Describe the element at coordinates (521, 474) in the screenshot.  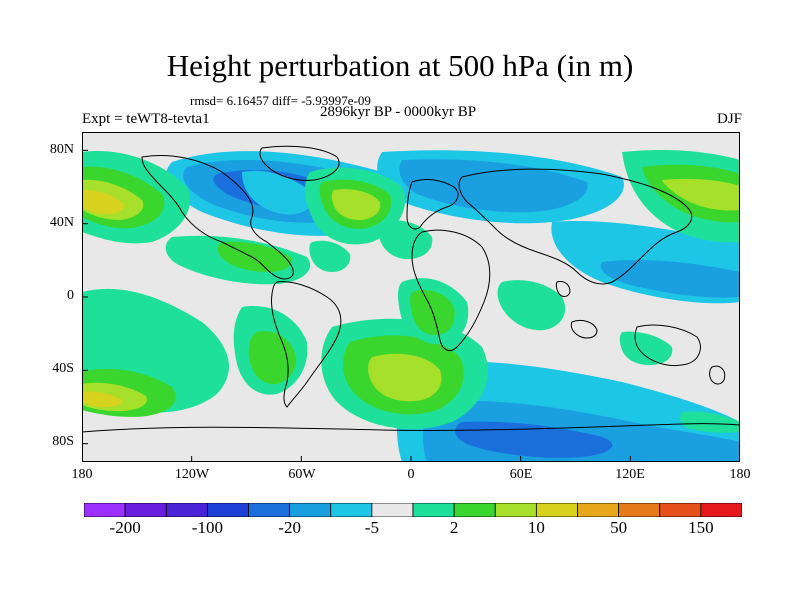
I see `lon-tick-label: 60E` at that location.